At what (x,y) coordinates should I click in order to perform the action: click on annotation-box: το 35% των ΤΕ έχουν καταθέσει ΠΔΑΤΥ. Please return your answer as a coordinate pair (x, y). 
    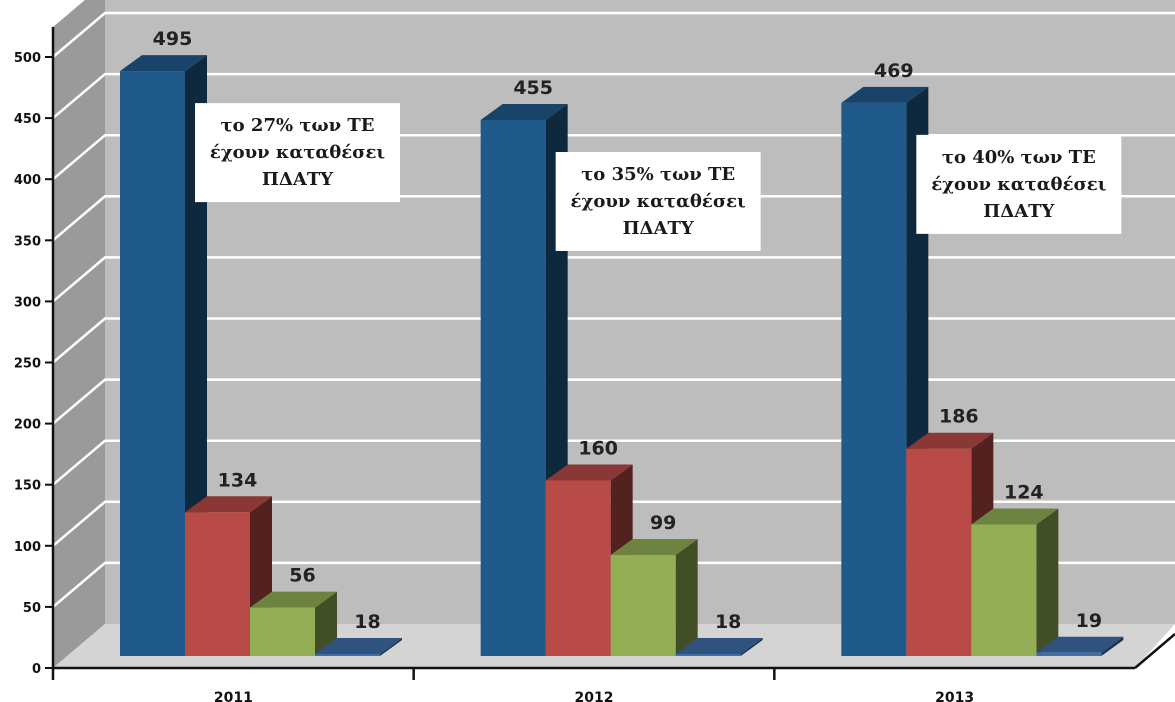
    Looking at the image, I should click on (658, 201).